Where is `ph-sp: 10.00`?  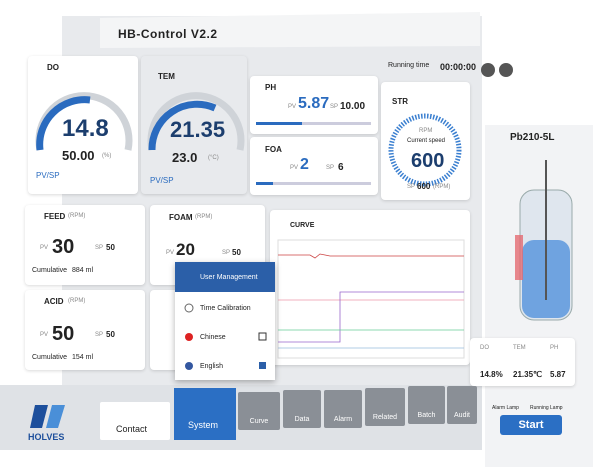 ph-sp: 10.00 is located at coordinates (353, 106).